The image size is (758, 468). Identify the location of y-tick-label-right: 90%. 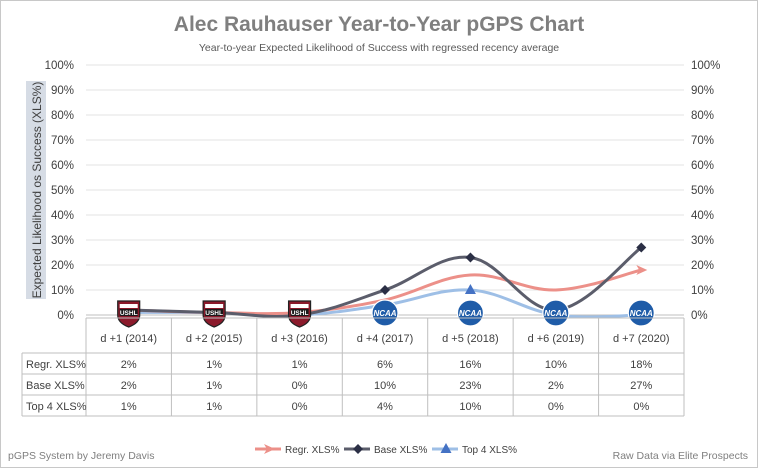
(702, 91).